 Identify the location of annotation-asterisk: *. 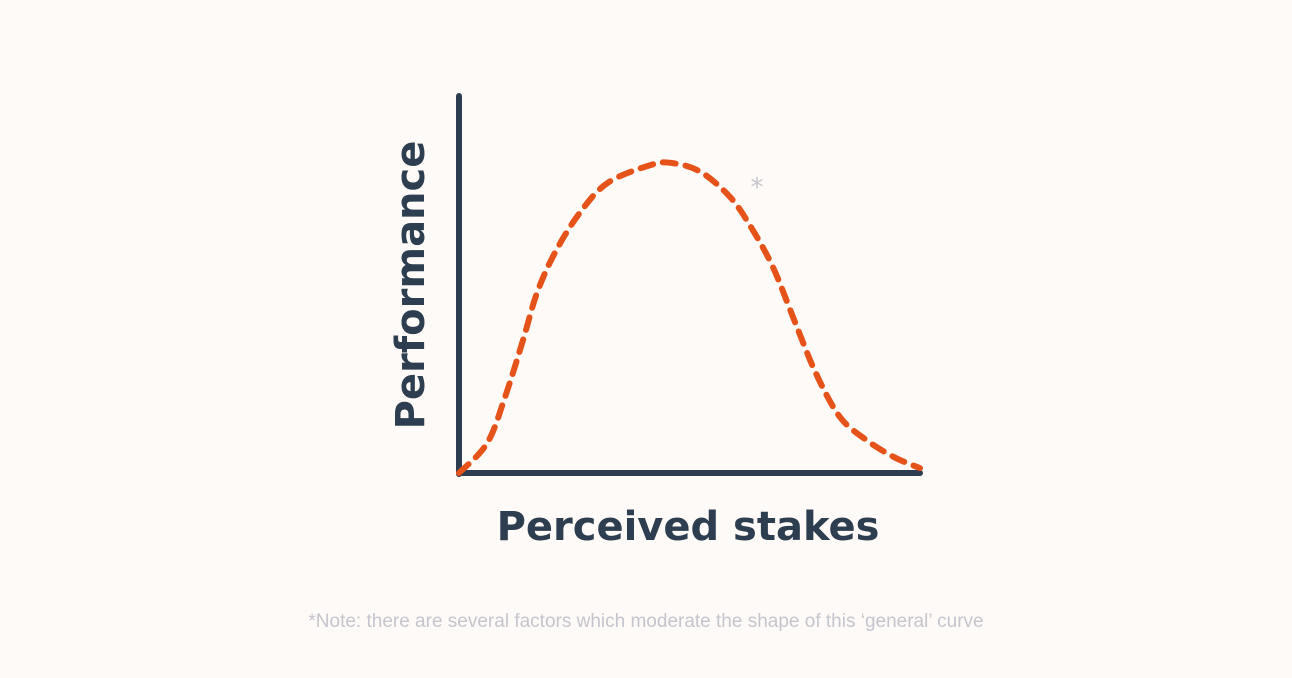
(757, 188).